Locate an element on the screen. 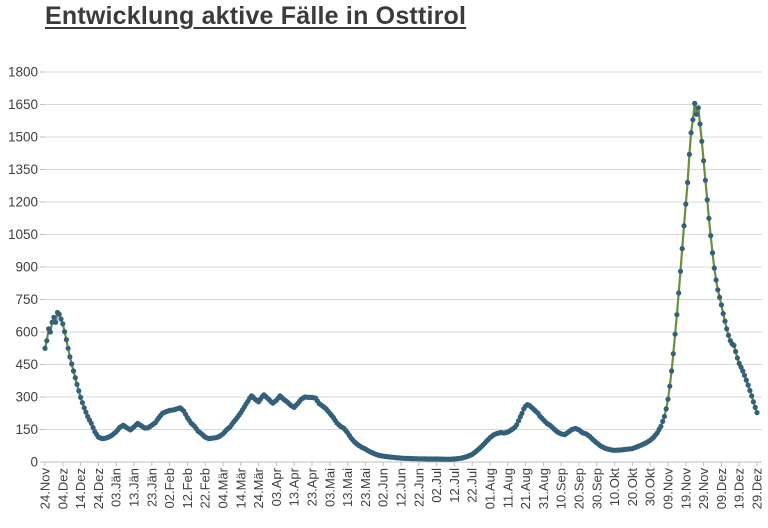 The width and height of the screenshot is (768, 528). y-tick-label: 1500 is located at coordinates (23, 137).